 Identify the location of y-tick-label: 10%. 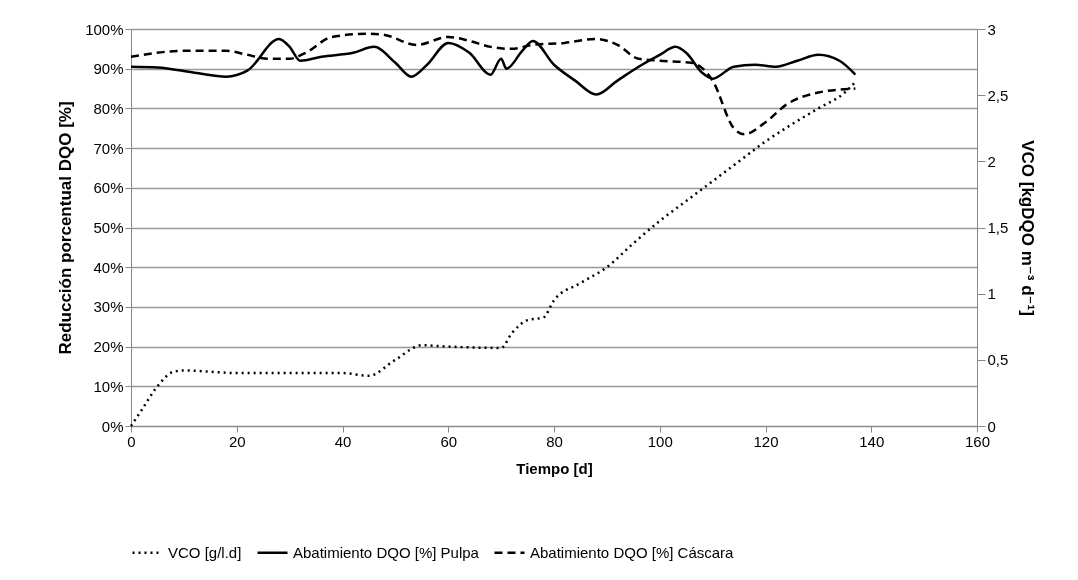
(108, 386).